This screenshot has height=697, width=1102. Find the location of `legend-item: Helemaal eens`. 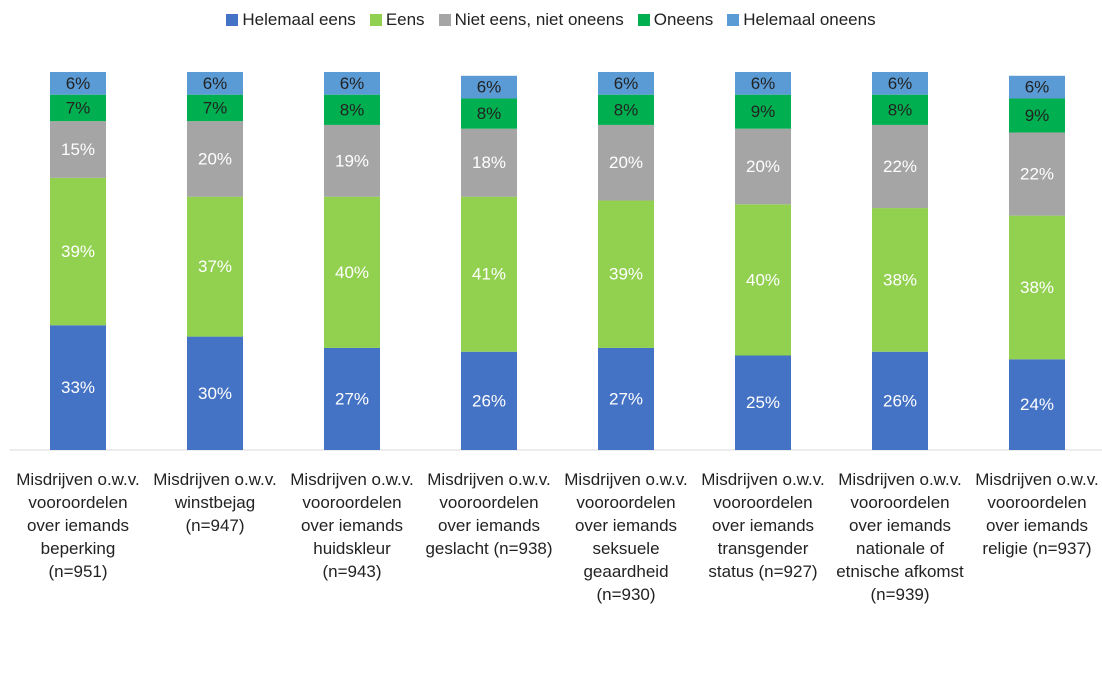

legend-item: Helemaal eens is located at coordinates (291, 20).